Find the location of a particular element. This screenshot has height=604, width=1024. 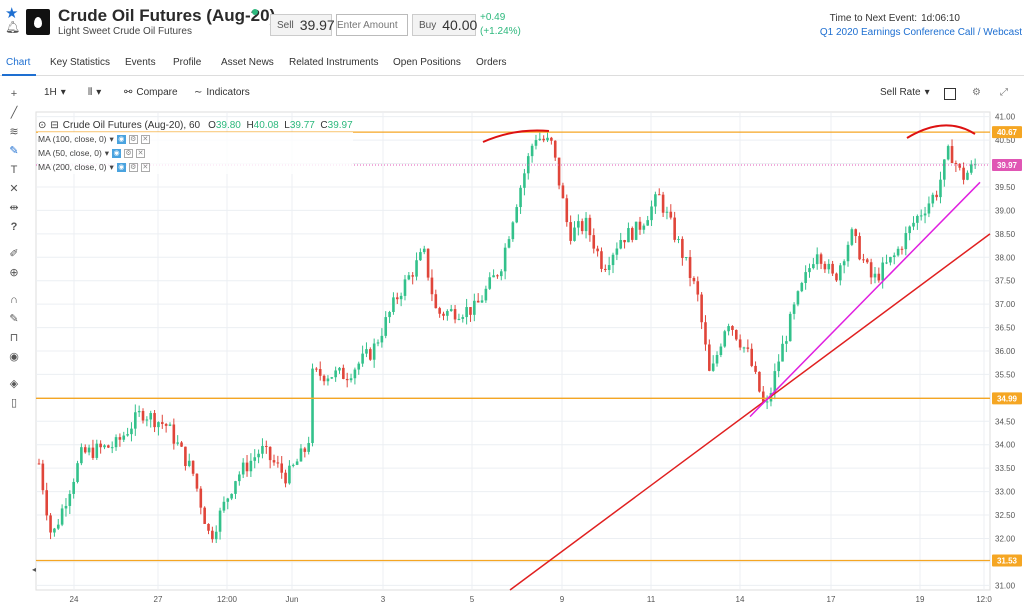

lock-draw-icon: ✎ is located at coordinates (14, 319).